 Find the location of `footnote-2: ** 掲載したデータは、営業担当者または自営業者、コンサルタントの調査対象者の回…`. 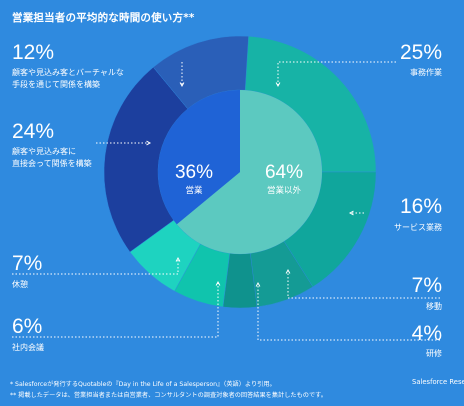

footnote-2: ** 掲載したデータは、営業担当者または自営業者、コンサルタントの調査対象者の回… is located at coordinates (168, 395).